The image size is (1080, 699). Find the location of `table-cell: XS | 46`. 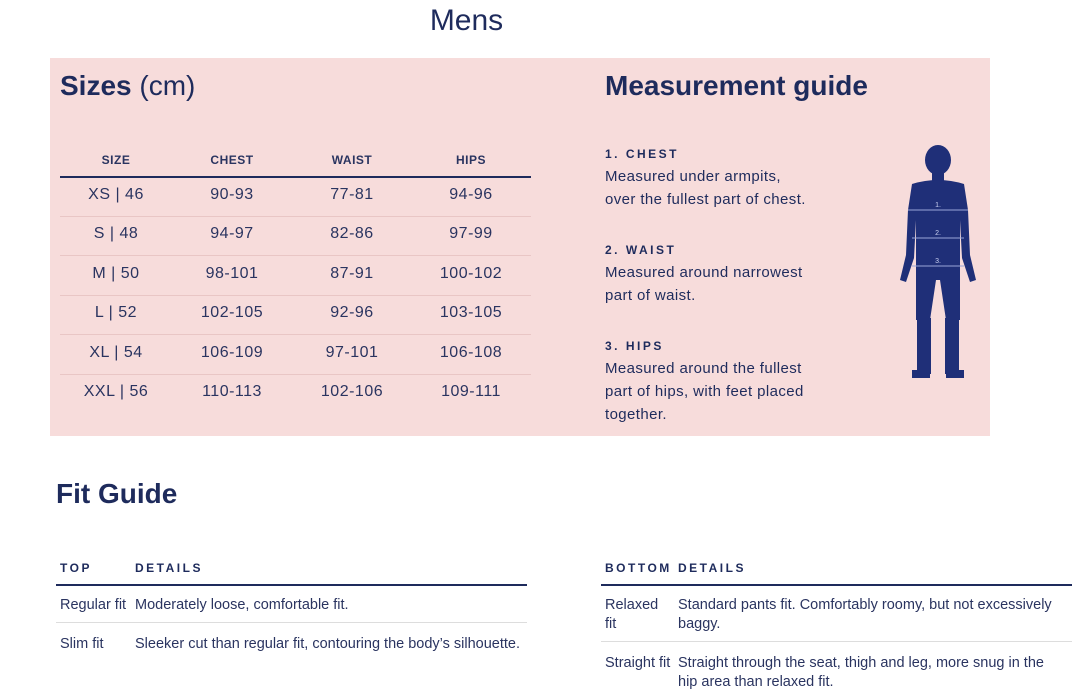

table-cell: XS | 46 is located at coordinates (116, 194).